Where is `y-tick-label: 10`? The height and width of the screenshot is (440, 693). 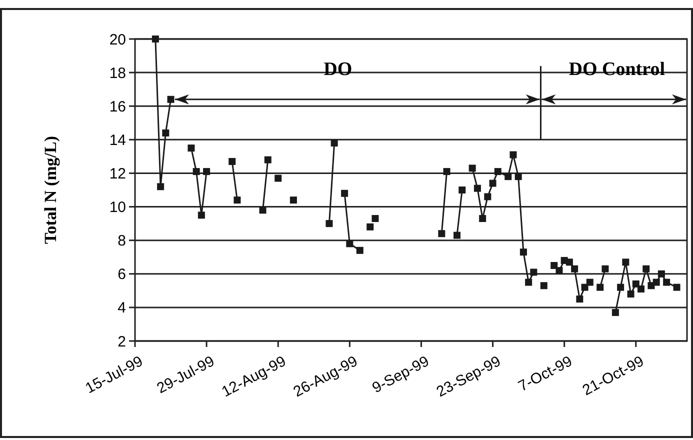
y-tick-label: 10 is located at coordinates (117, 207).